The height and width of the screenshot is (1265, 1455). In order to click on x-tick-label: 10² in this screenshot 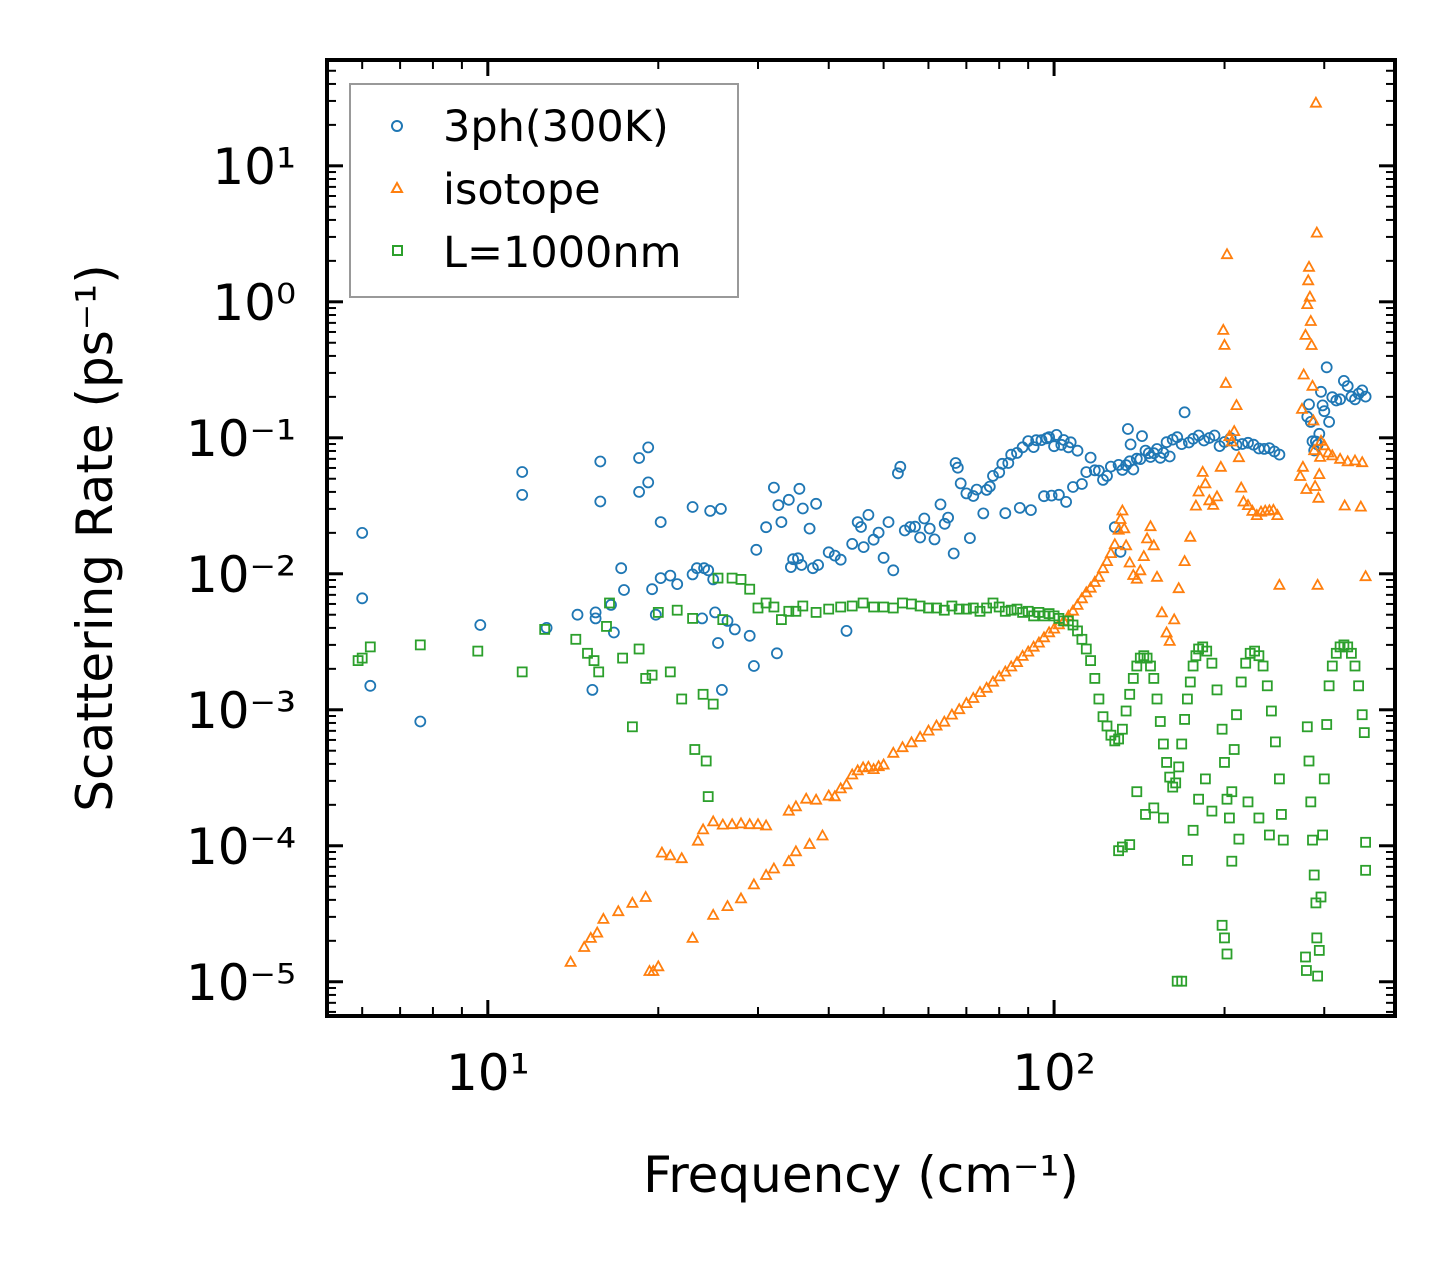, I will do `click(1054, 1073)`.